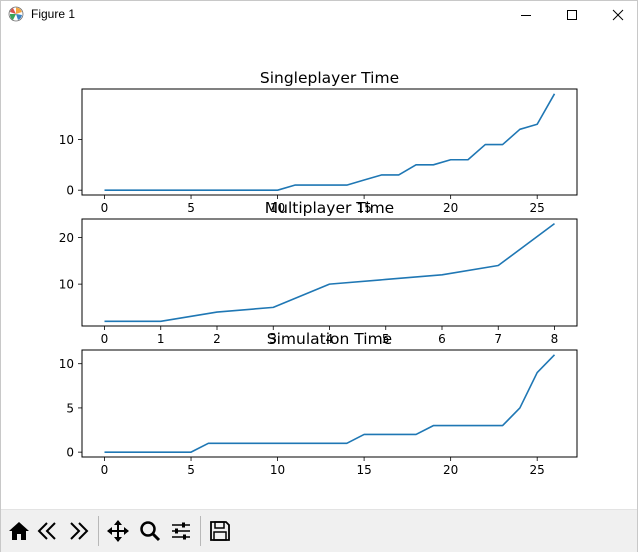 The height and width of the screenshot is (552, 638). I want to click on save-button, so click(220, 531).